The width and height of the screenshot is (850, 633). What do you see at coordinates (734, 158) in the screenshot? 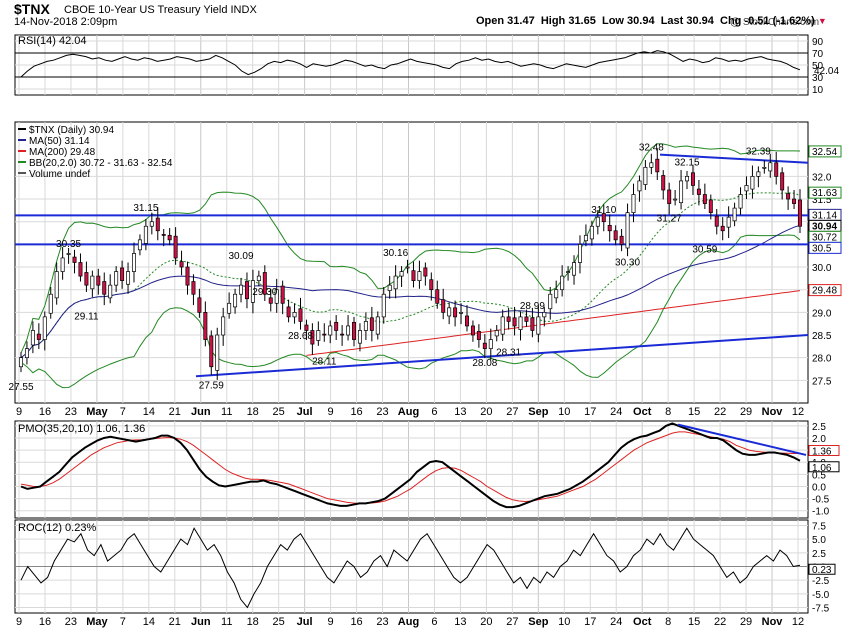
I see `falling-trendline` at bounding box center [734, 158].